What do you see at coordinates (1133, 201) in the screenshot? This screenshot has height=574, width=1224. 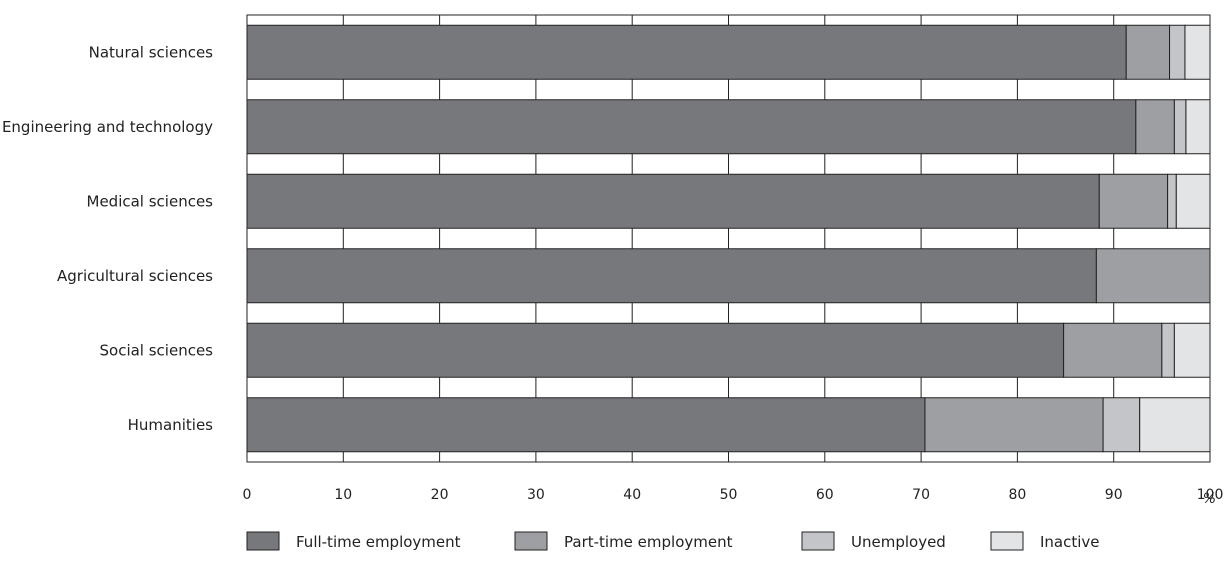 I see `bar-medical-sciences-part-time-employment` at bounding box center [1133, 201].